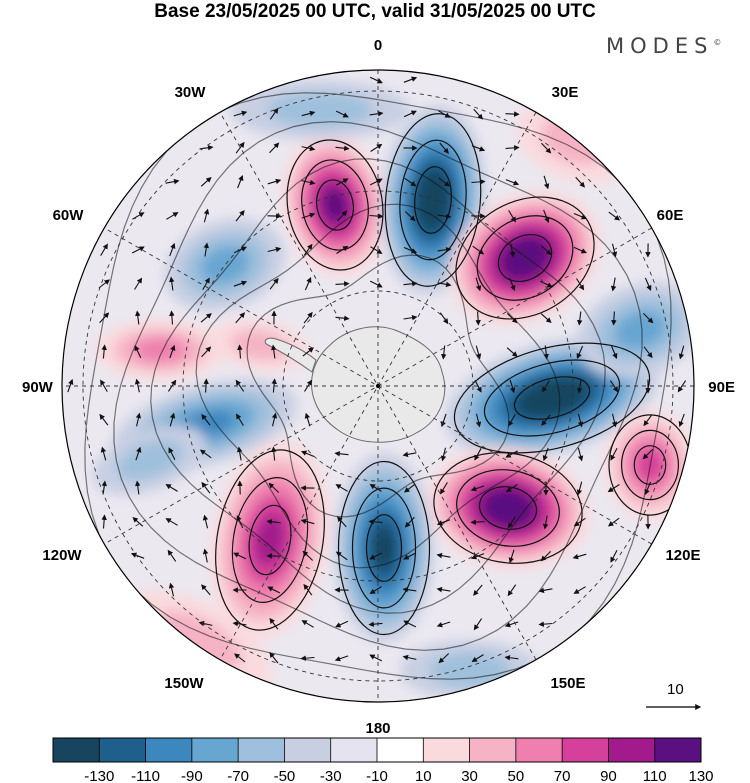 This screenshot has height=783, width=750. Describe the element at coordinates (378, 45) in the screenshot. I see `longitude-label: 0` at that location.